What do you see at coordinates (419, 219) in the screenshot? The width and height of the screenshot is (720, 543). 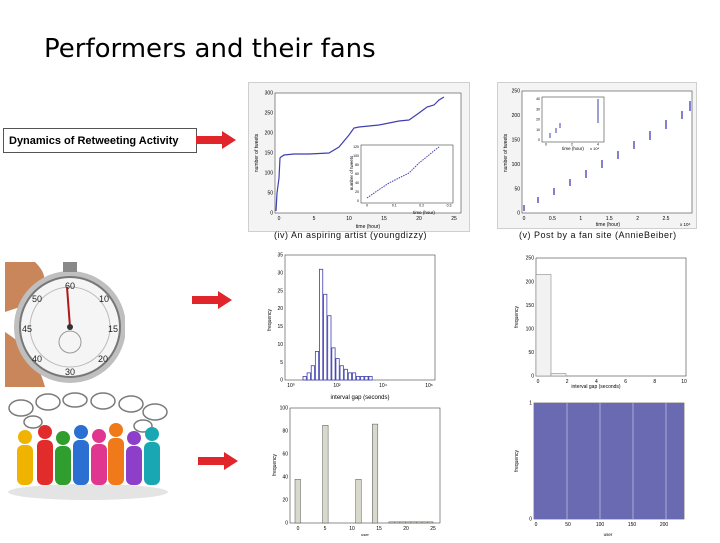 I see `chart-artist-x-tick-label: 20` at bounding box center [419, 219].